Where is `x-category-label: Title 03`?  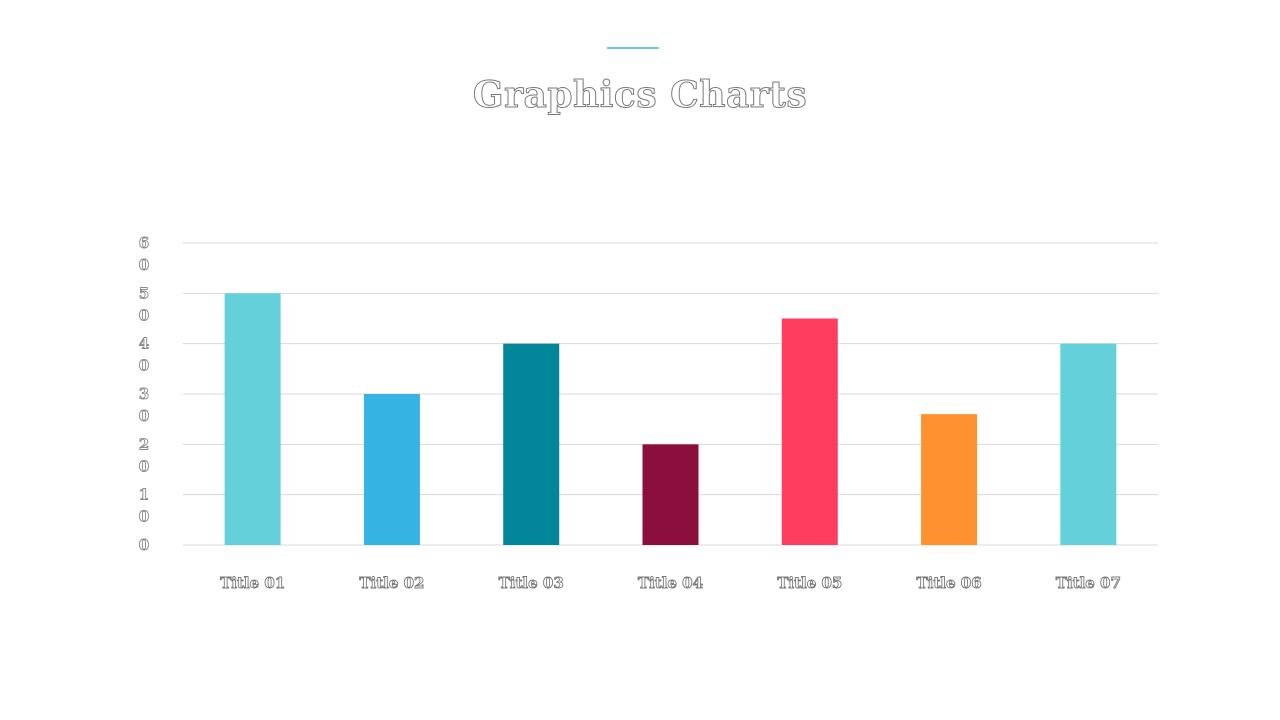 x-category-label: Title 03 is located at coordinates (531, 583).